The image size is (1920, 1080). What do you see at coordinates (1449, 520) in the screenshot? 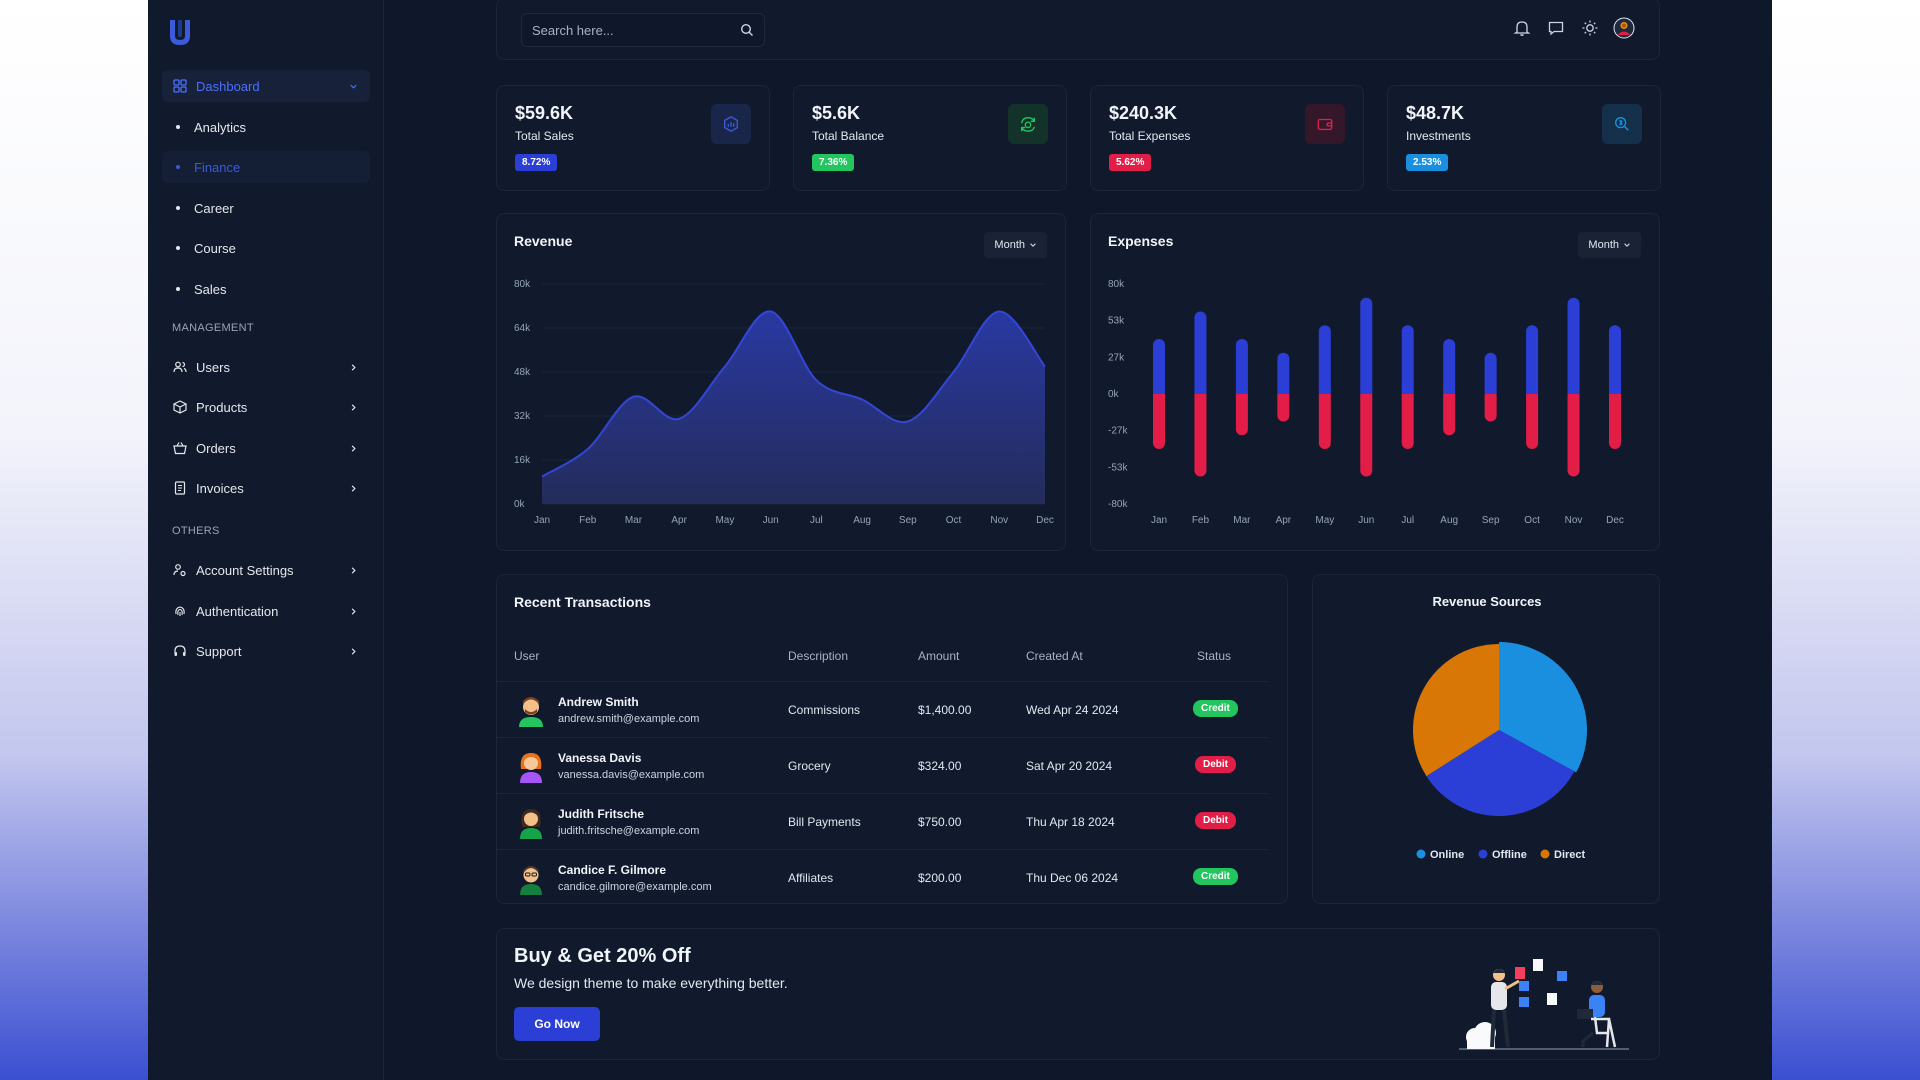
I see `x-tick-label: Aug` at bounding box center [1449, 520].